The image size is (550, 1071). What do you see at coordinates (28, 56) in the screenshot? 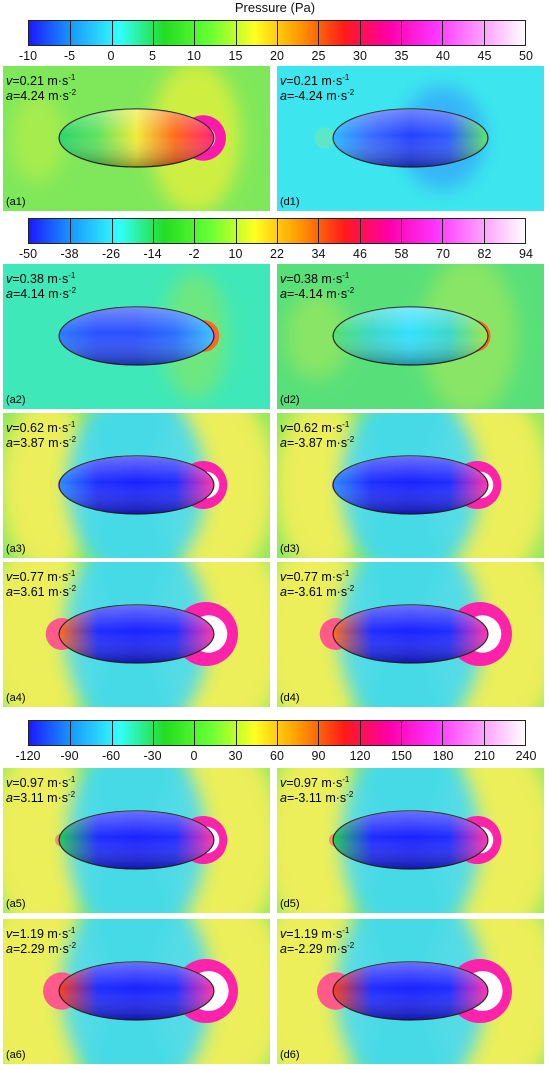
I see `colorbar-tick-label: -10` at bounding box center [28, 56].